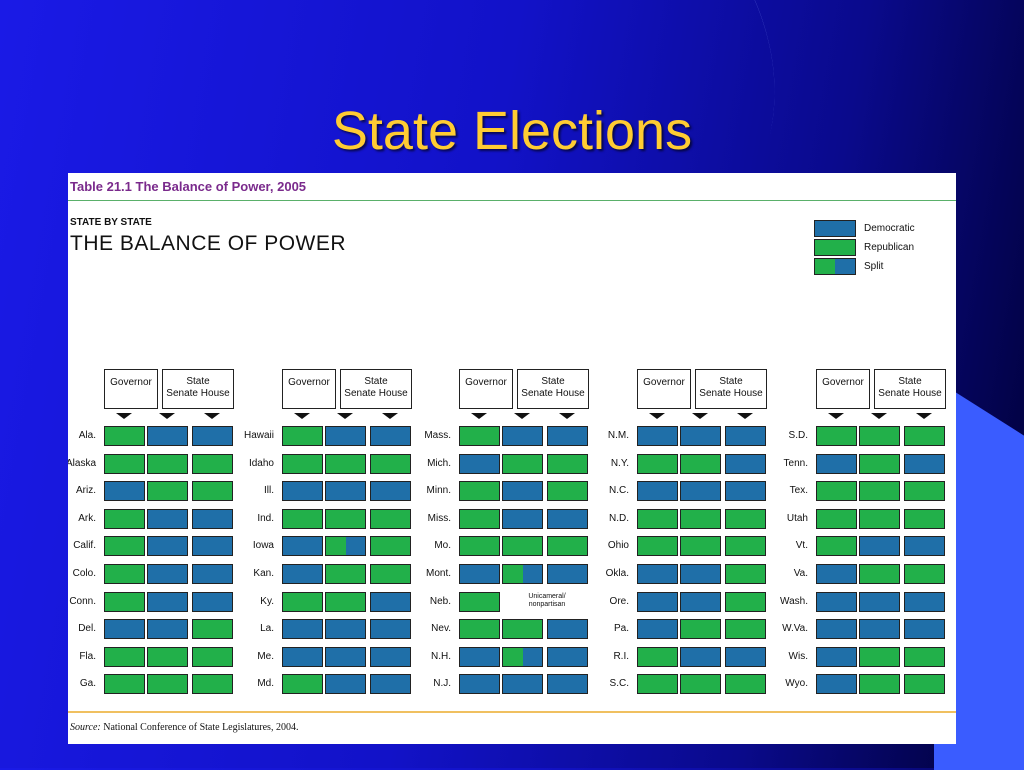 The height and width of the screenshot is (770, 1024). Describe the element at coordinates (331, 546) in the screenshot. I see `state-row: Iowa` at that location.